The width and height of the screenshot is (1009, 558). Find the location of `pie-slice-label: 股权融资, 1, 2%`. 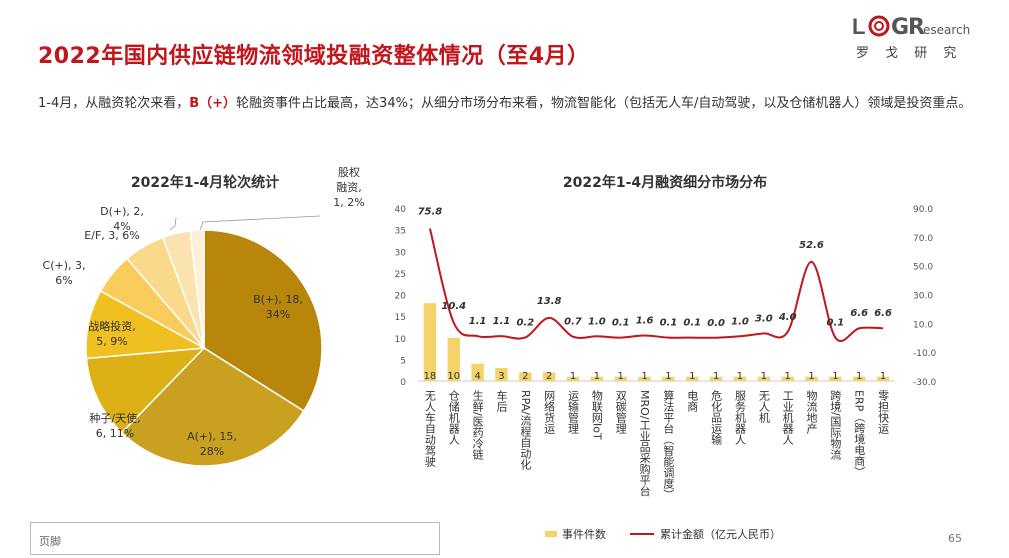

pie-slice-label: 股权融资, 1, 2% is located at coordinates (348, 187).